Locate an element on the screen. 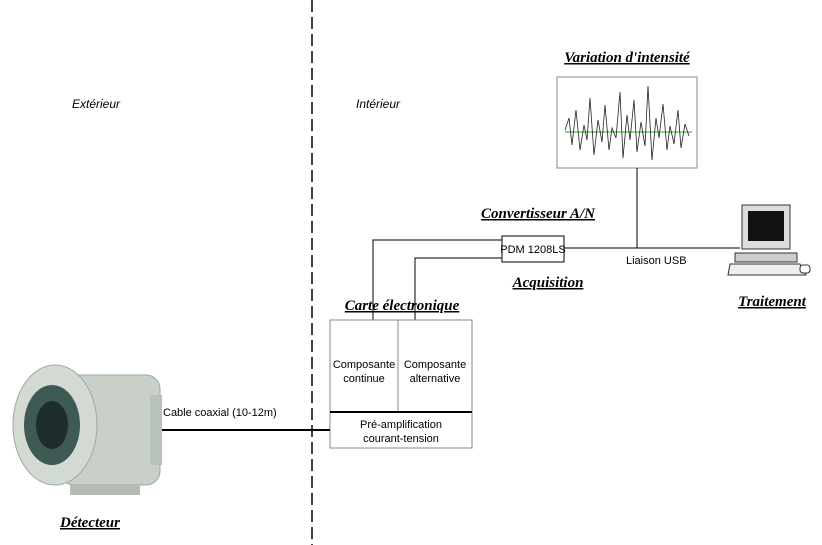 This screenshot has height=545, width=822. detector-icon is located at coordinates (87, 429).